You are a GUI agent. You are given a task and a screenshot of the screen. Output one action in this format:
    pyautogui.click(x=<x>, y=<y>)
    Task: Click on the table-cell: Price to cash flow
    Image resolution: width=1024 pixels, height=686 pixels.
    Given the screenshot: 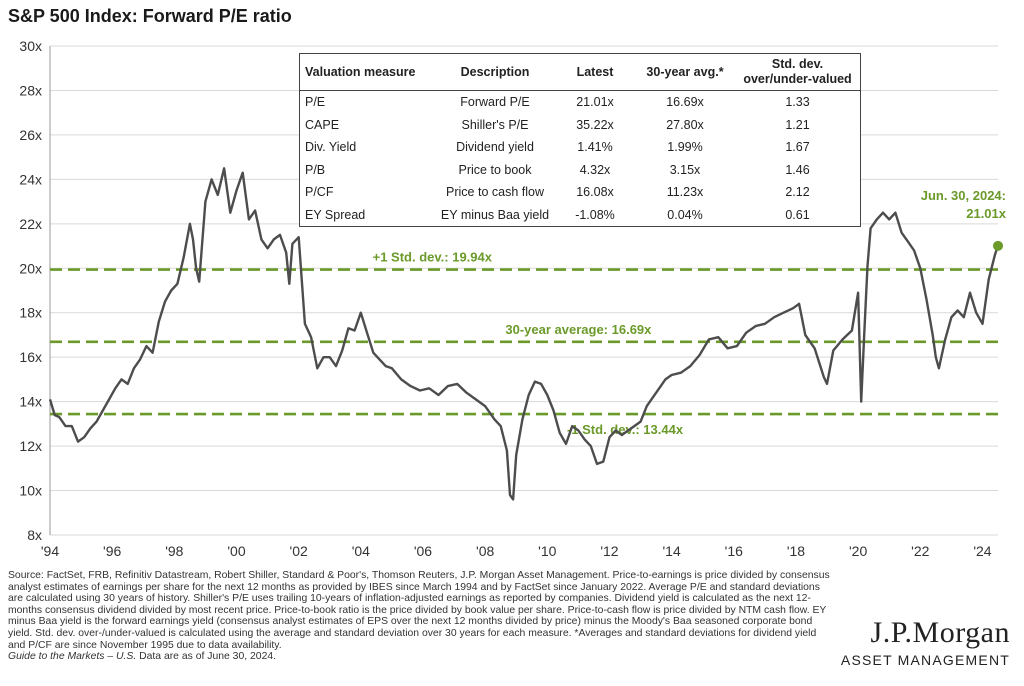 What is the action you would take?
    pyautogui.click(x=495, y=192)
    